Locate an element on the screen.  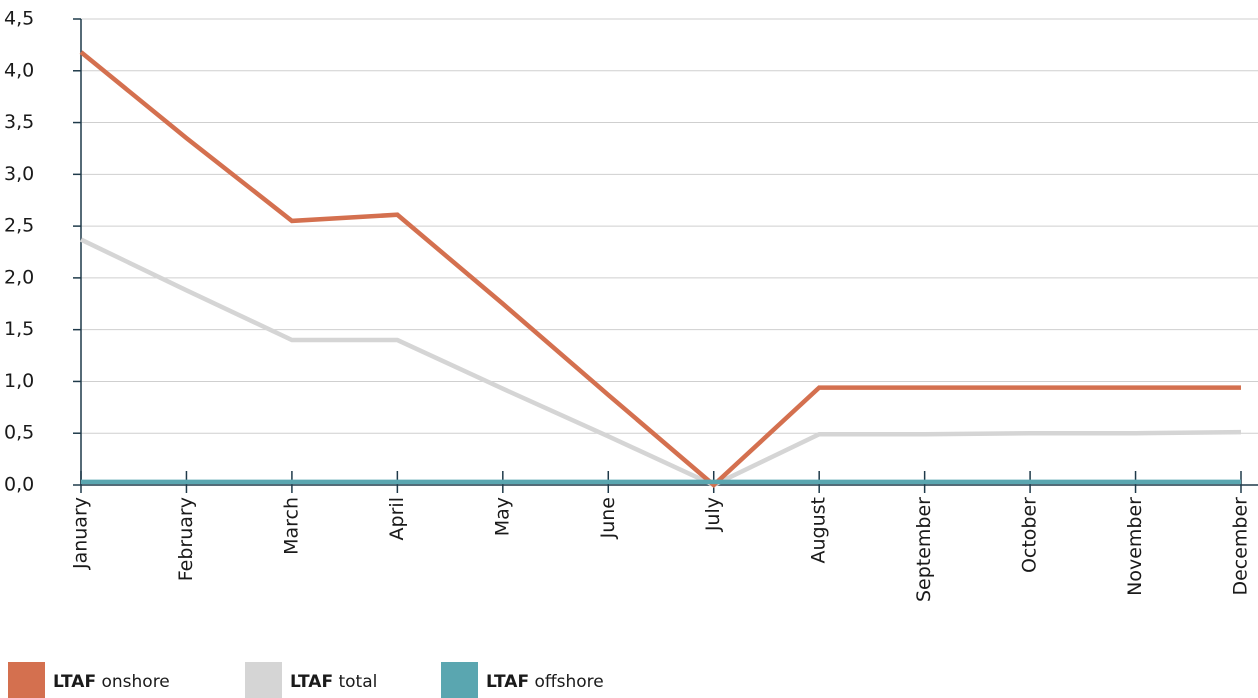
legend-label: LTAF offshore is located at coordinates (545, 682).